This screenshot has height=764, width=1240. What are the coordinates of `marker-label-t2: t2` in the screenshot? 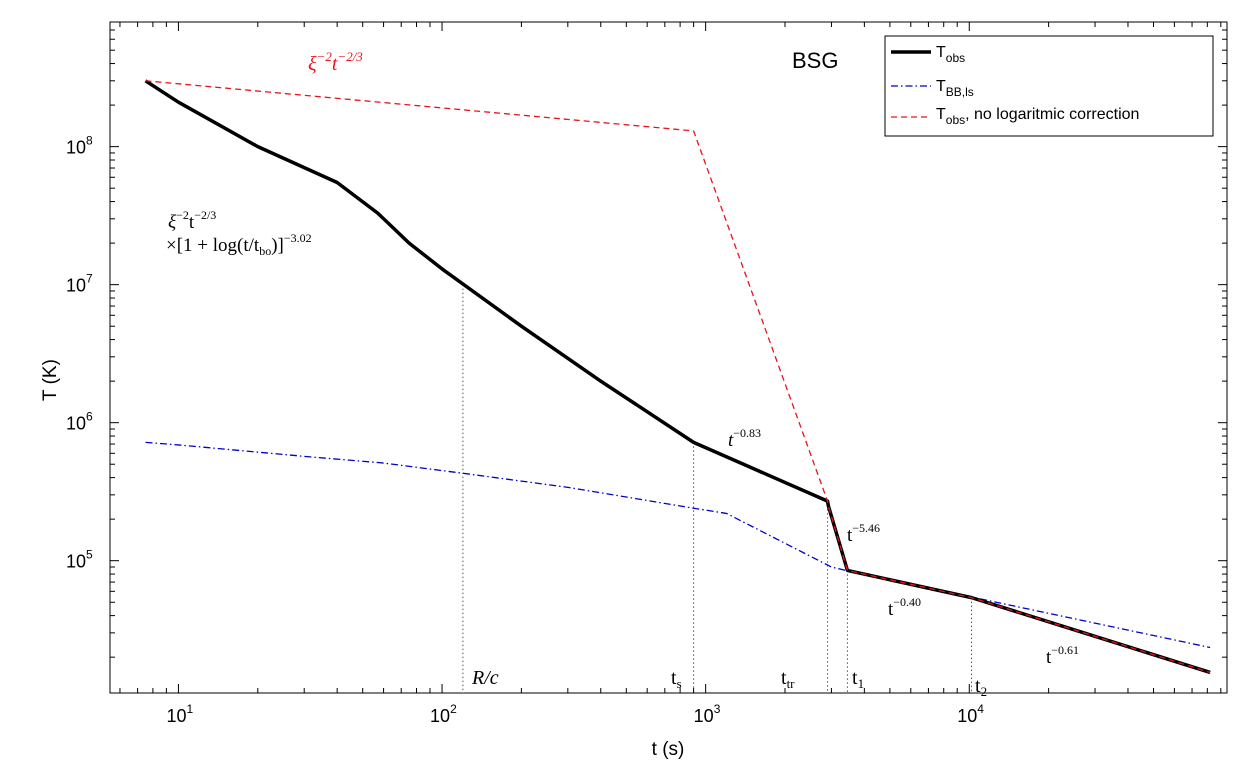 It's located at (981, 687).